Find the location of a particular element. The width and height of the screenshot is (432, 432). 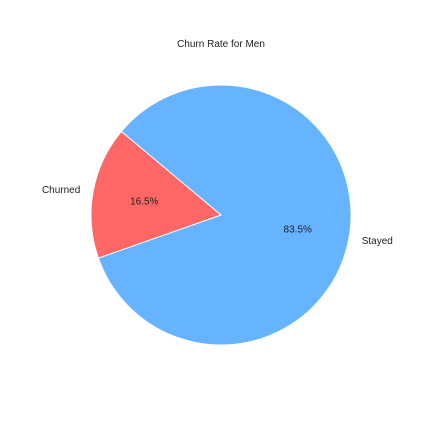

pie-pct-label-stayed: 83.5% is located at coordinates (298, 229).